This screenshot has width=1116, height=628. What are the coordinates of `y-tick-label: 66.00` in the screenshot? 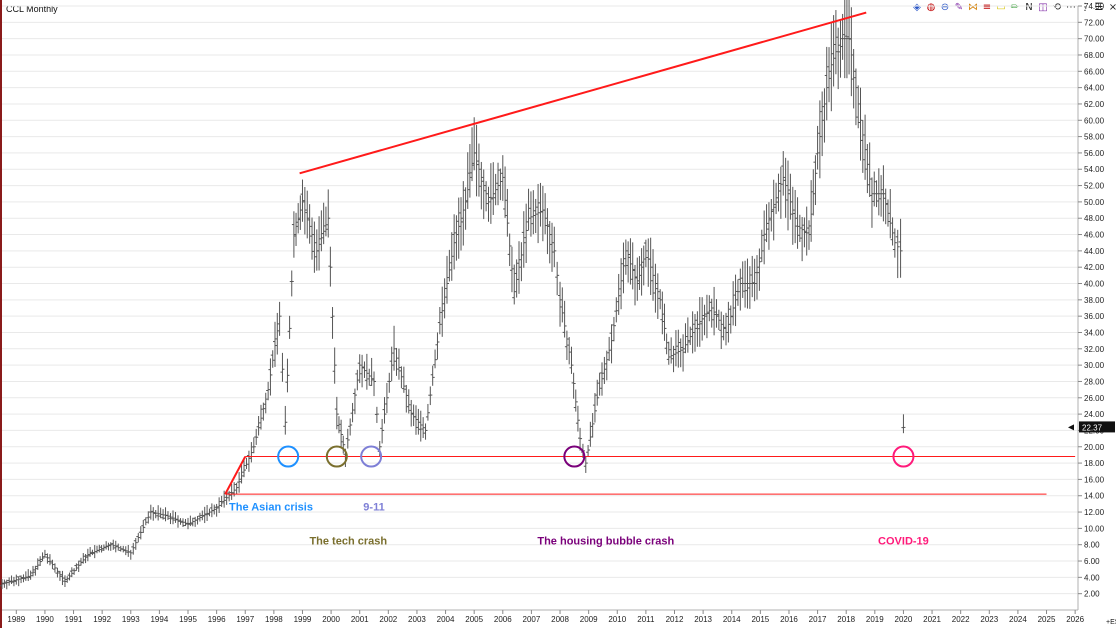 It's located at (1094, 71).